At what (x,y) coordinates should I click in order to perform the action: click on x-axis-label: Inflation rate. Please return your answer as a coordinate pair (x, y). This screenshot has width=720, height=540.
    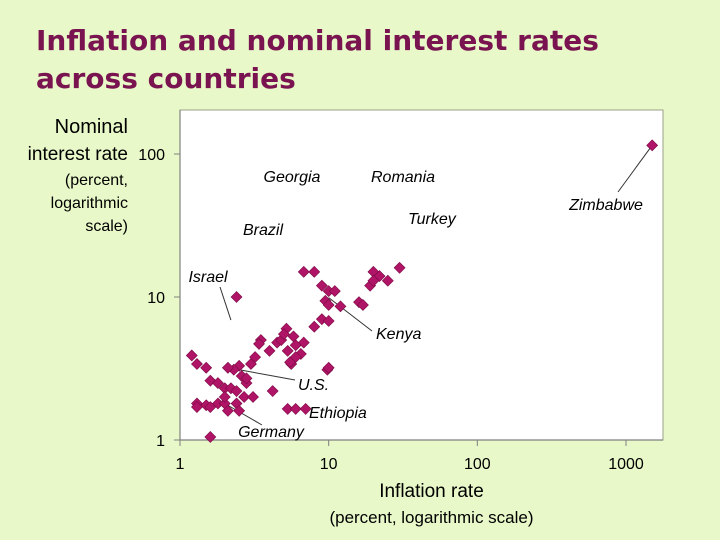
    Looking at the image, I should click on (431, 491).